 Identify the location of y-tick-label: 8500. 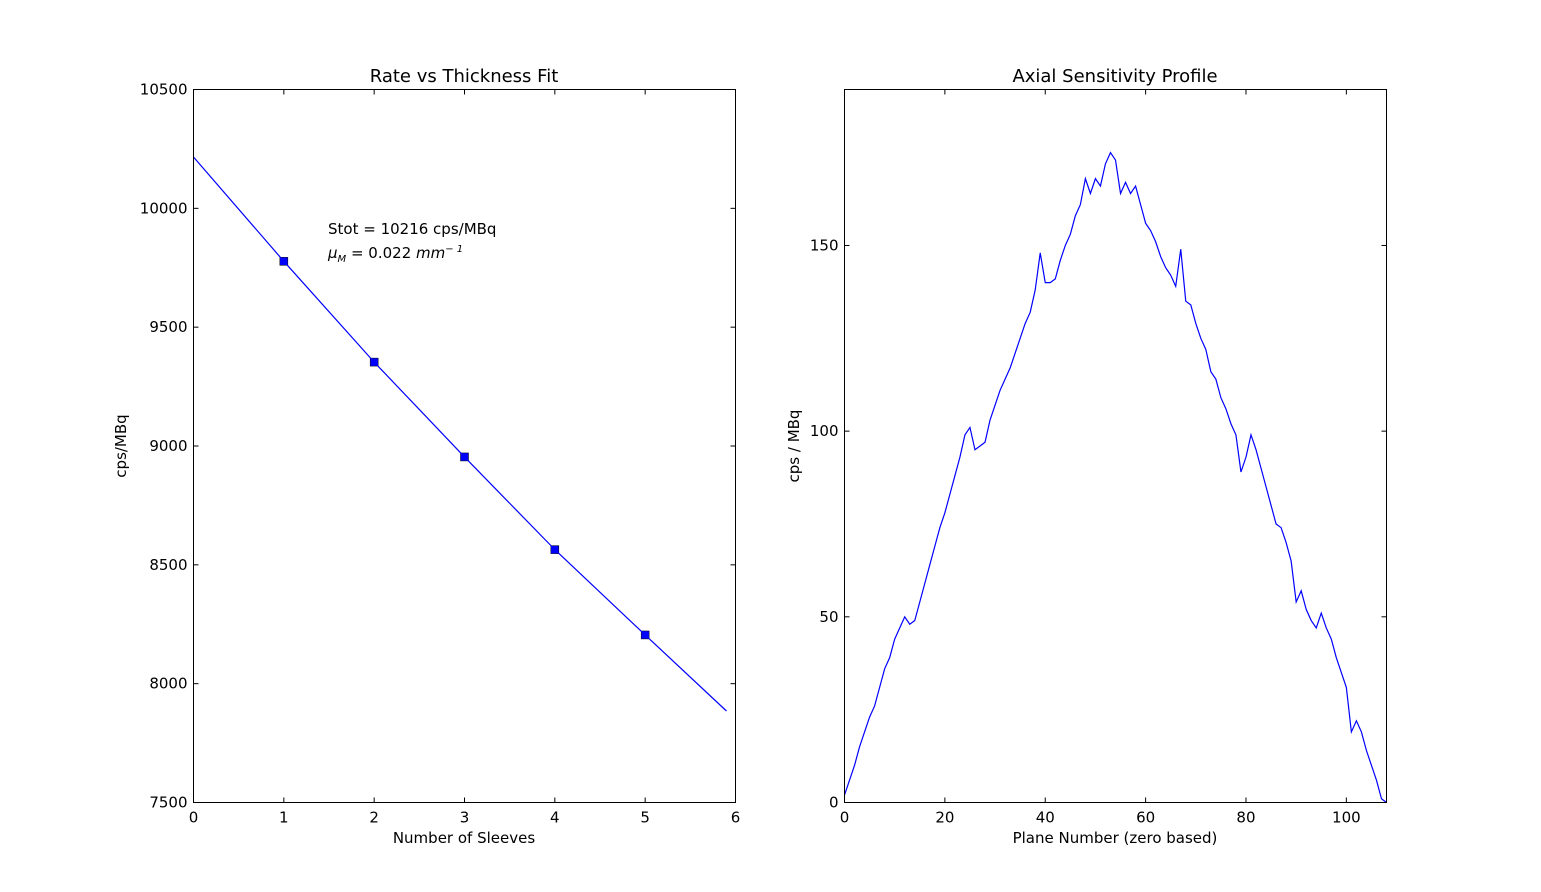
(168, 565).